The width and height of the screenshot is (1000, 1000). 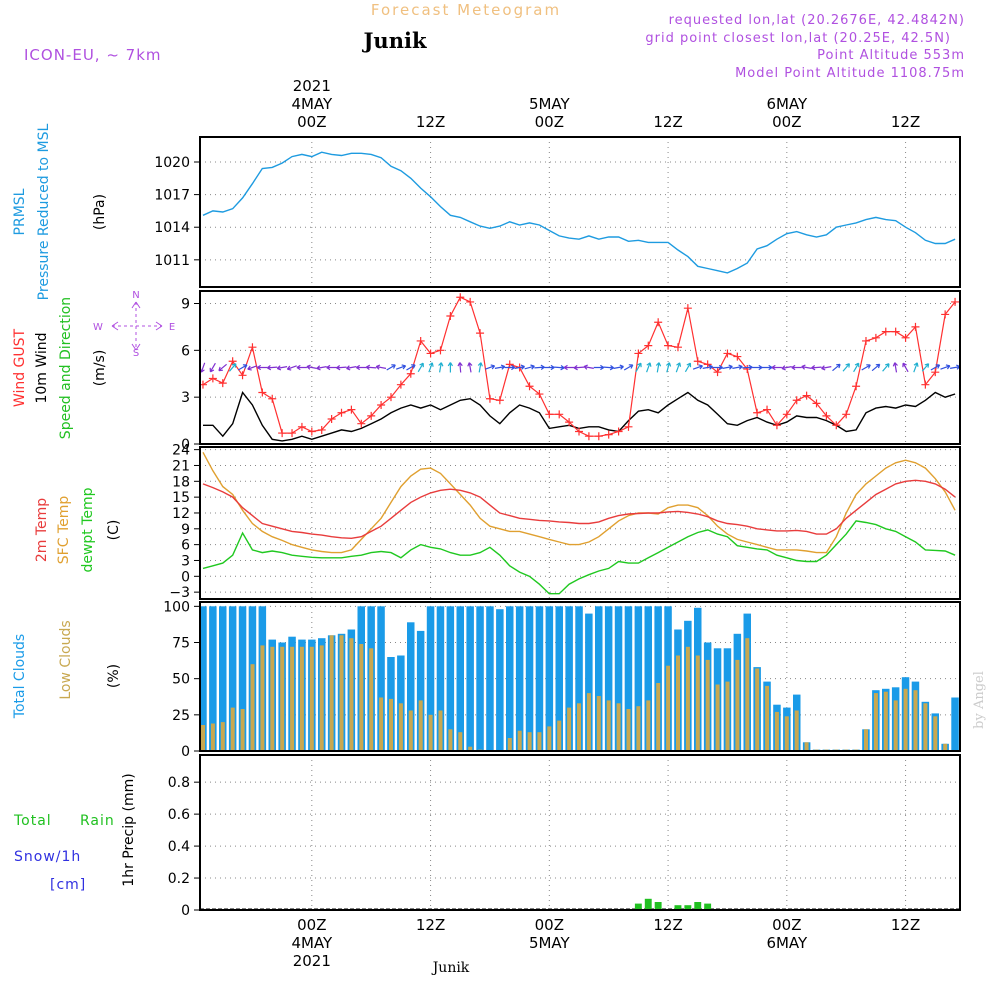 What do you see at coordinates (129, 829) in the screenshot?
I see `precip-unit: 1hr Precip (mm)` at bounding box center [129, 829].